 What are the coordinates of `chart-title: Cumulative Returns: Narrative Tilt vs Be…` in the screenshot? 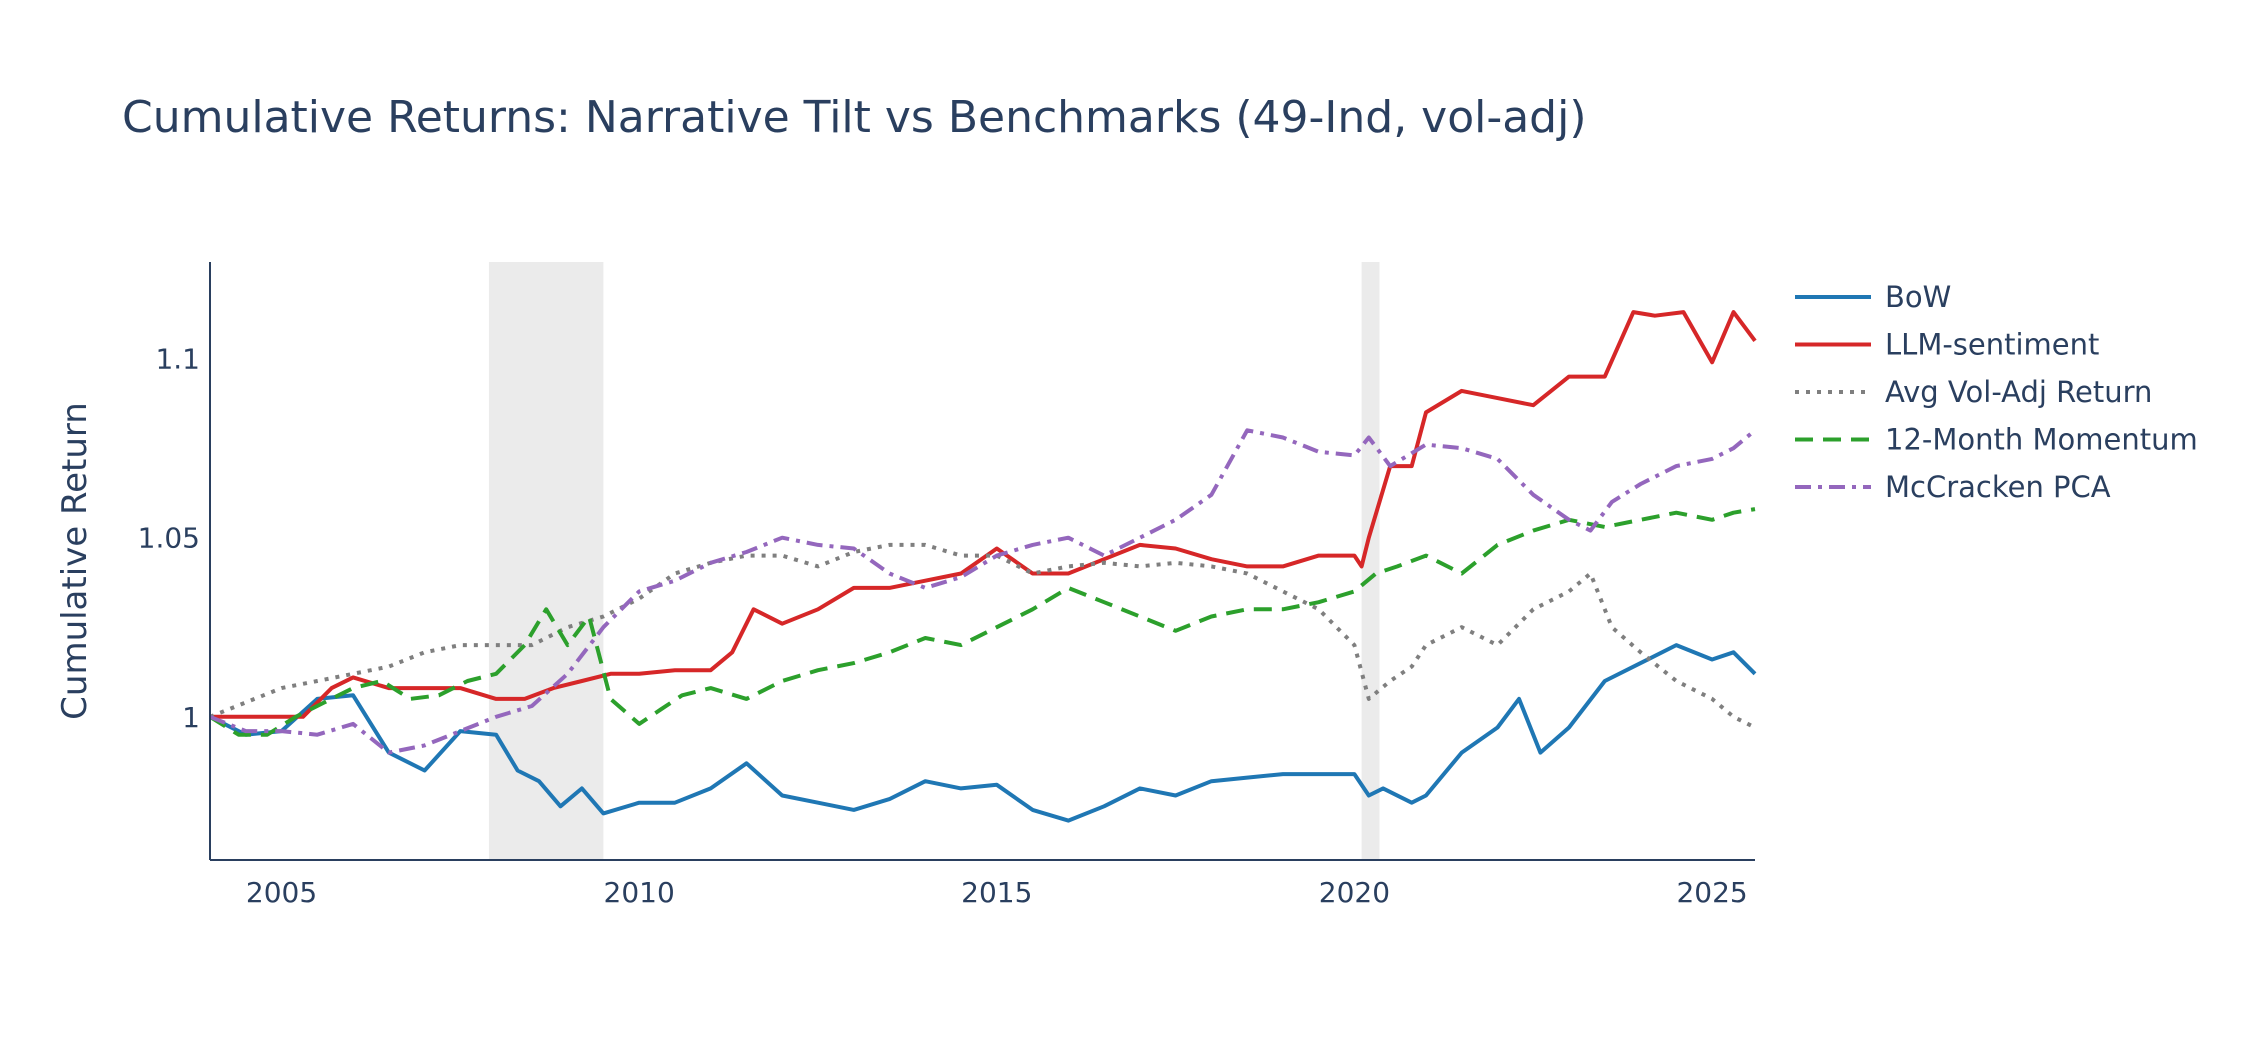 It's located at (854, 117).